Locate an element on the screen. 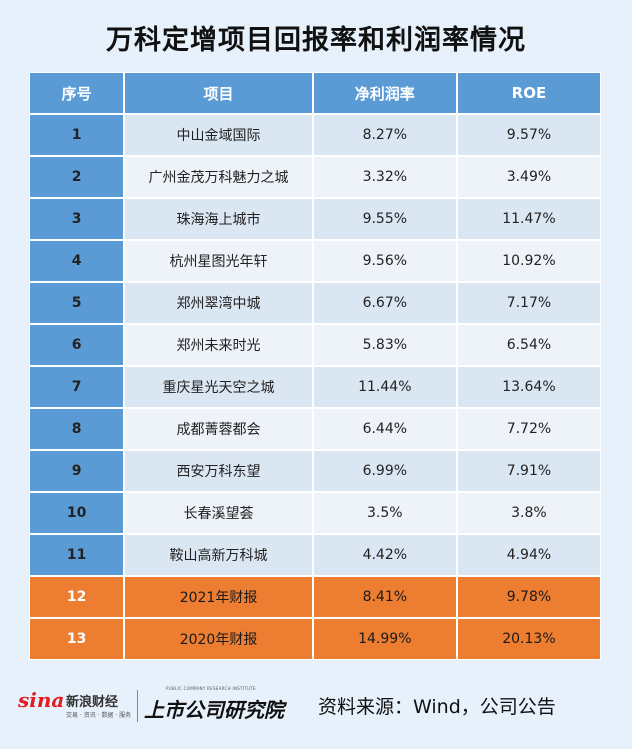 This screenshot has width=632, height=749. row-net-margin: 8.41% is located at coordinates (384, 597).